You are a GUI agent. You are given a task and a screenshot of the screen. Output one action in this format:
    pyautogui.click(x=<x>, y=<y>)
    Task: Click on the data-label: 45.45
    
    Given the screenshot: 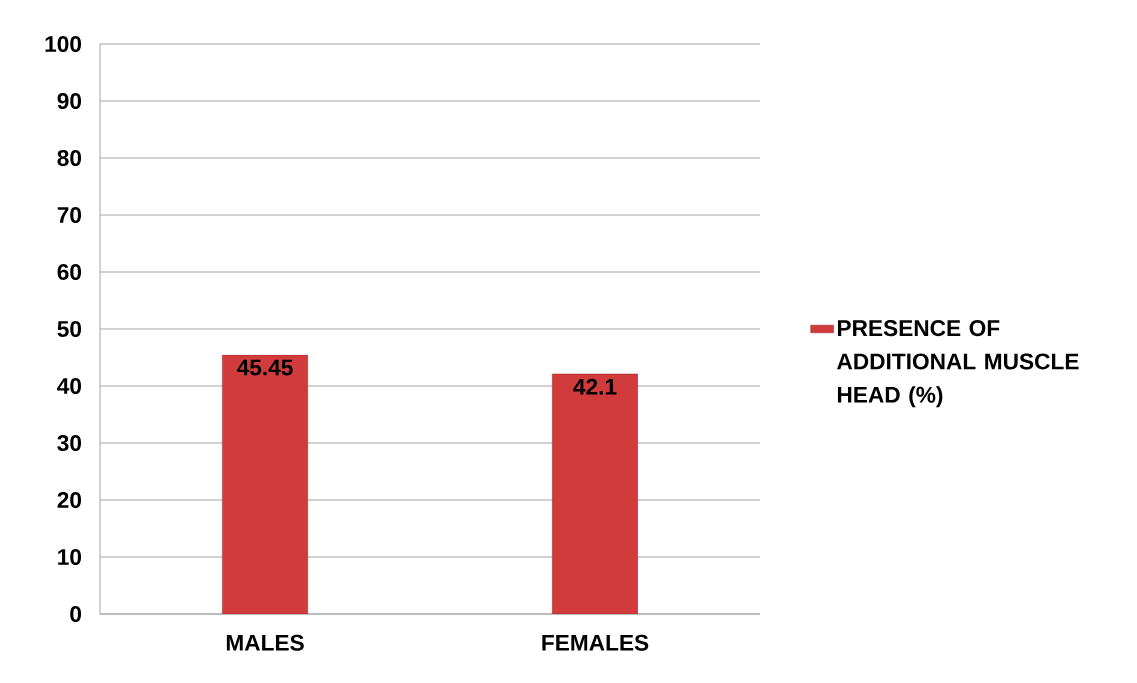 What is the action you would take?
    pyautogui.click(x=264, y=367)
    